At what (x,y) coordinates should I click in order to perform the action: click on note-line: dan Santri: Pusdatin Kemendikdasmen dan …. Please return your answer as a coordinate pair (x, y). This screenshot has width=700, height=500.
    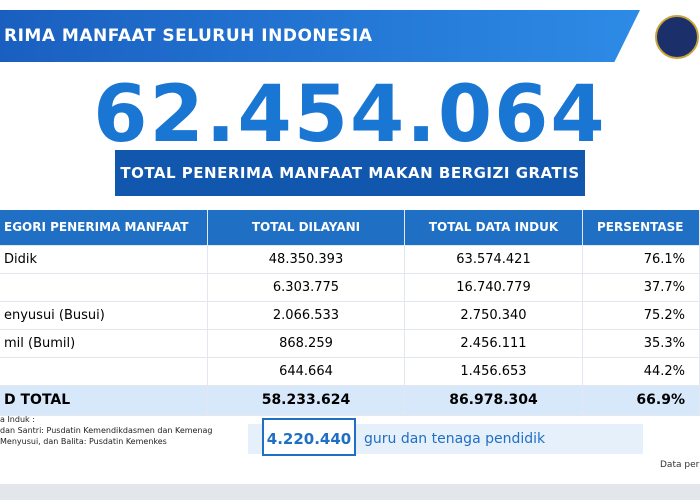
    Looking at the image, I should click on (106, 430).